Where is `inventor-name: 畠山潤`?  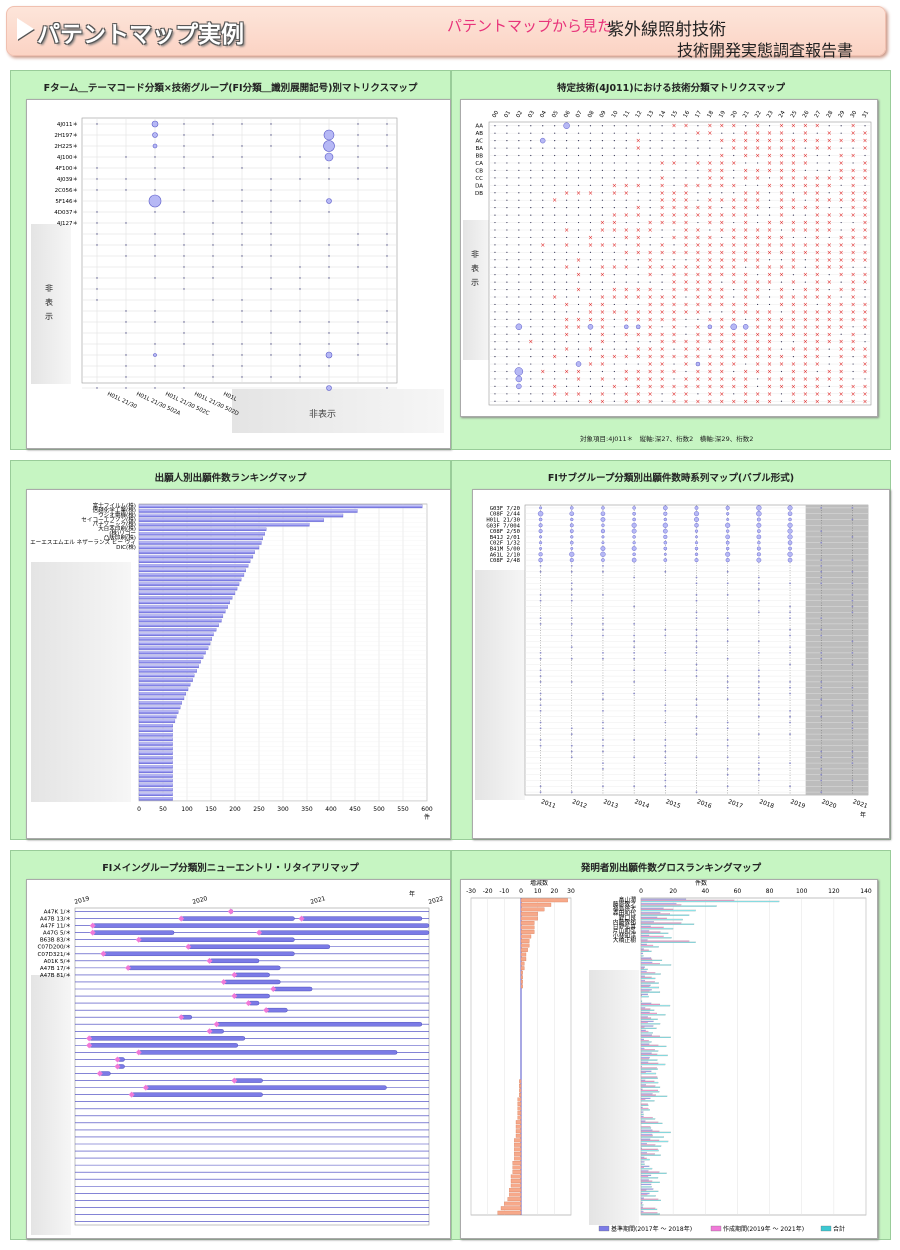 inventor-name: 畠山潤 is located at coordinates (628, 899).